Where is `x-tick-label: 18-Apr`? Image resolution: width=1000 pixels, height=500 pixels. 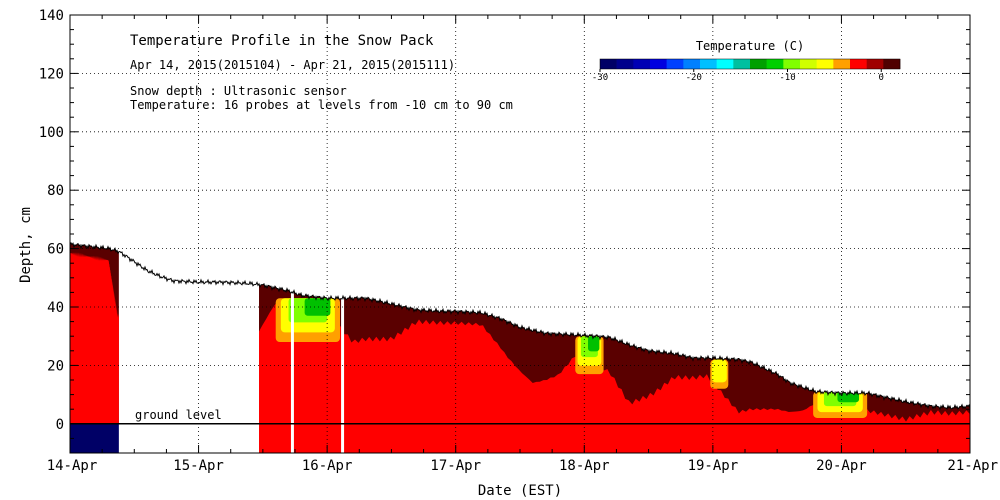
x-tick-label: 18-Apr is located at coordinates (584, 466).